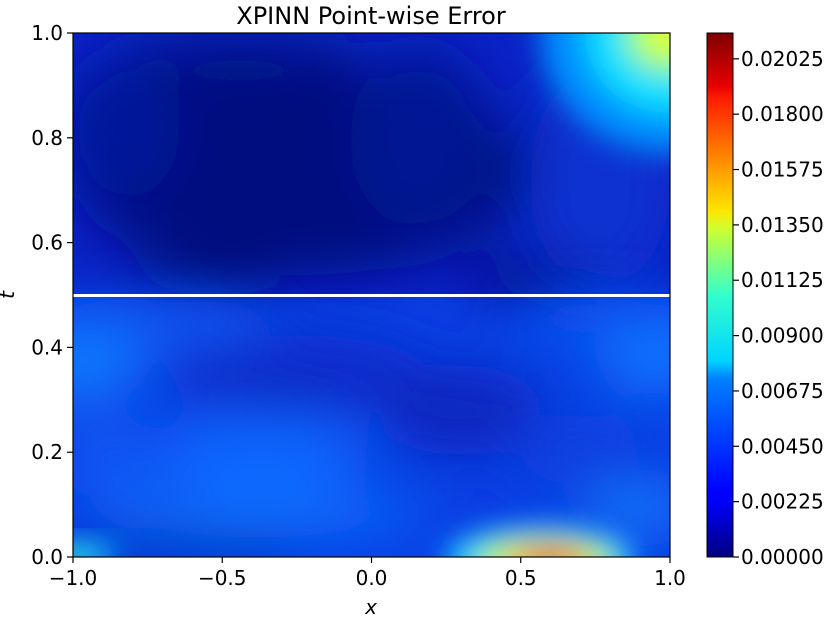 This screenshot has width=830, height=623. What do you see at coordinates (372, 578) in the screenshot?
I see `x-tick-label: 0.0` at bounding box center [372, 578].